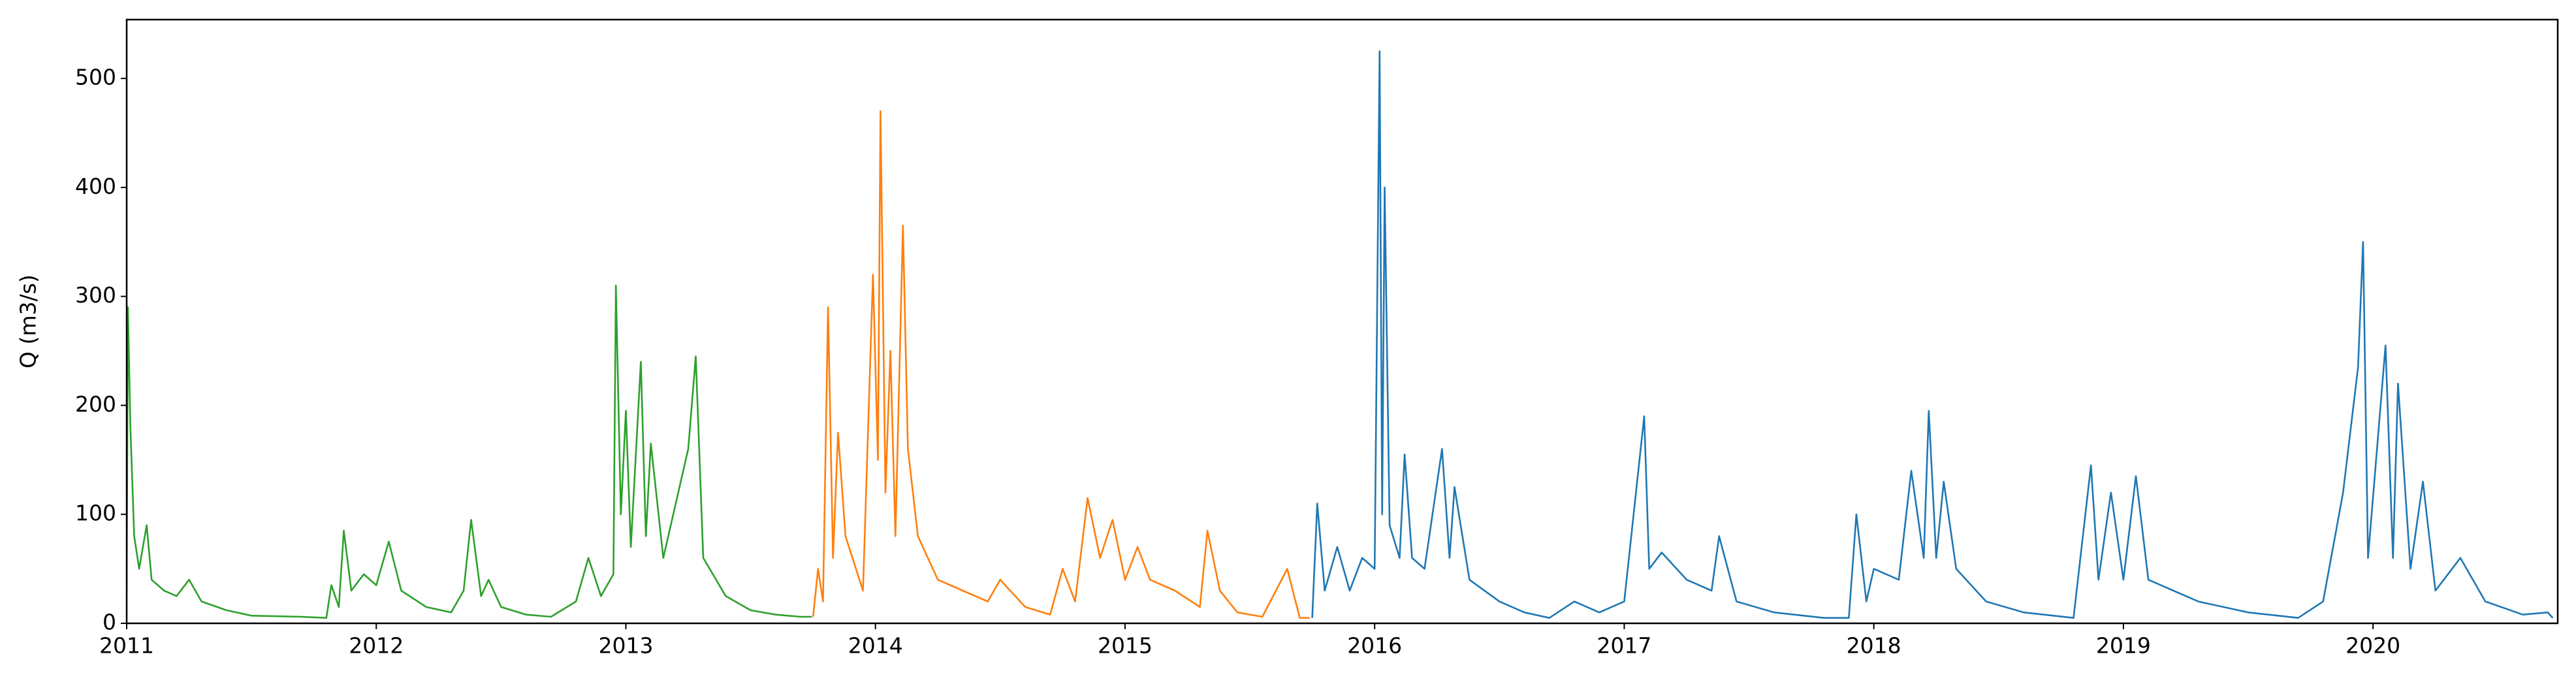 This screenshot has width=2576, height=688. Describe the element at coordinates (1874, 646) in the screenshot. I see `x-tick-label: 2018` at that location.